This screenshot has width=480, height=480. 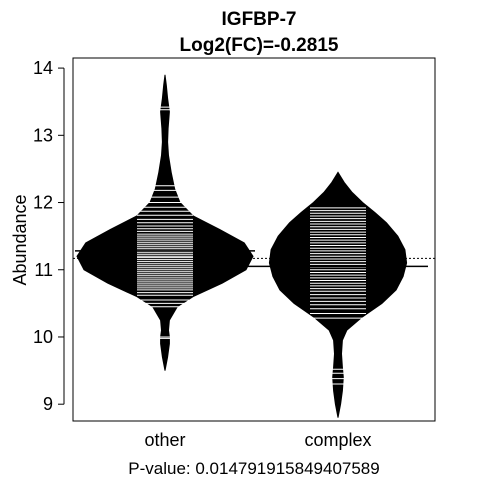 I want to click on x-tick-label: complex, so click(x=337, y=440).